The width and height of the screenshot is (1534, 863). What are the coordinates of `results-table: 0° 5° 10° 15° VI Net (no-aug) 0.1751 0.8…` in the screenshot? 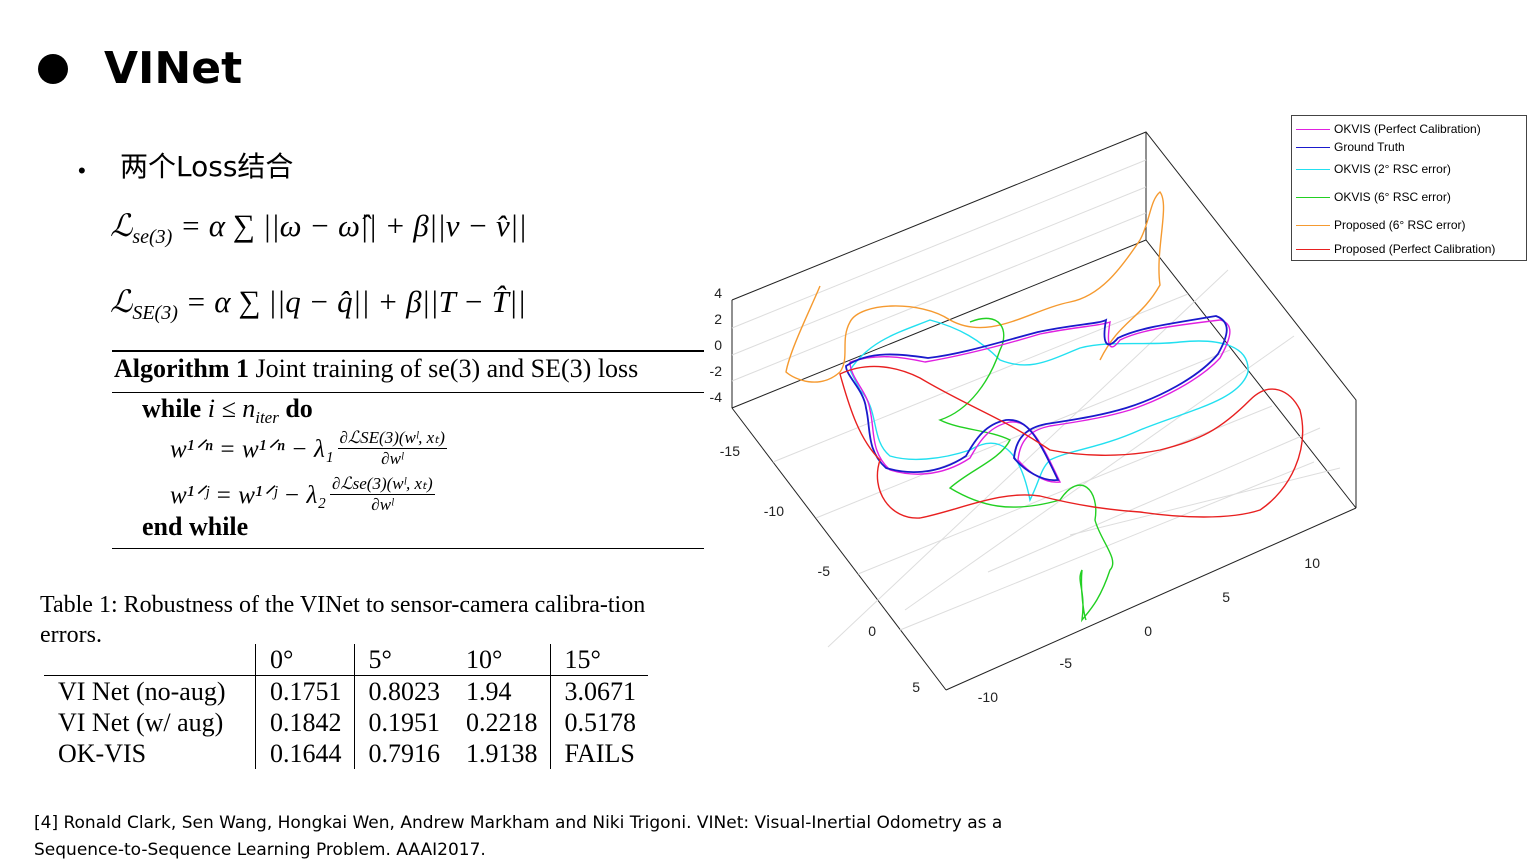 It's located at (346, 706).